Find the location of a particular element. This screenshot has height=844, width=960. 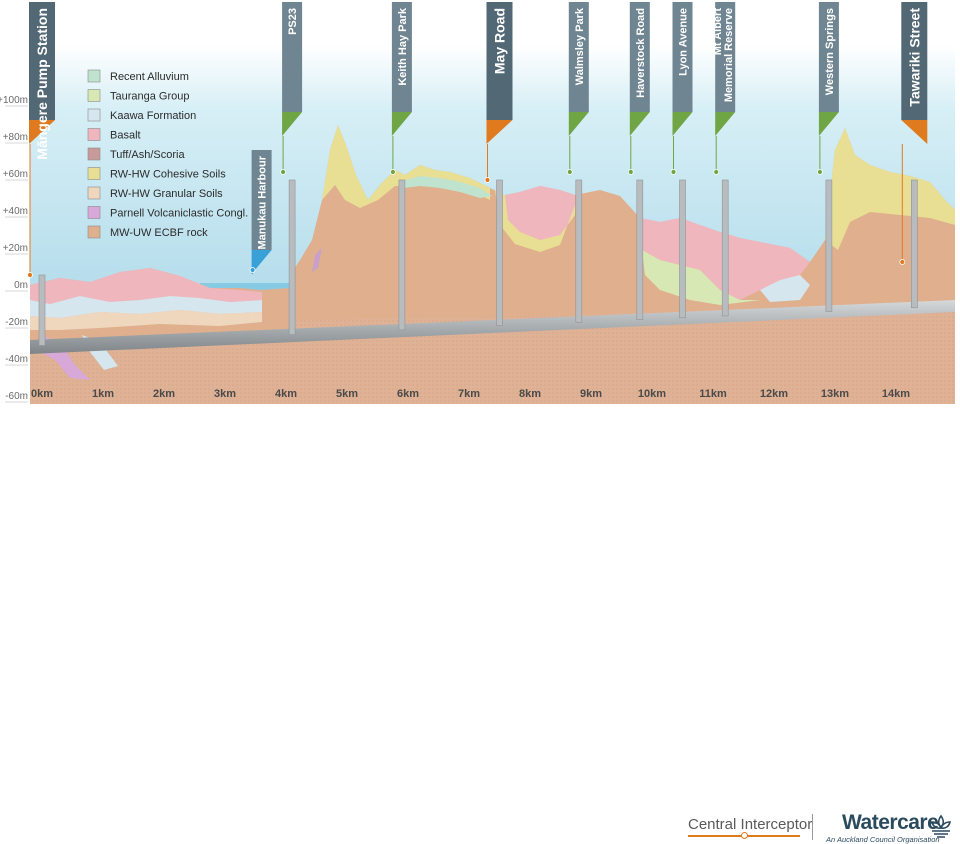

central-interceptor-dot is located at coordinates (744, 835).